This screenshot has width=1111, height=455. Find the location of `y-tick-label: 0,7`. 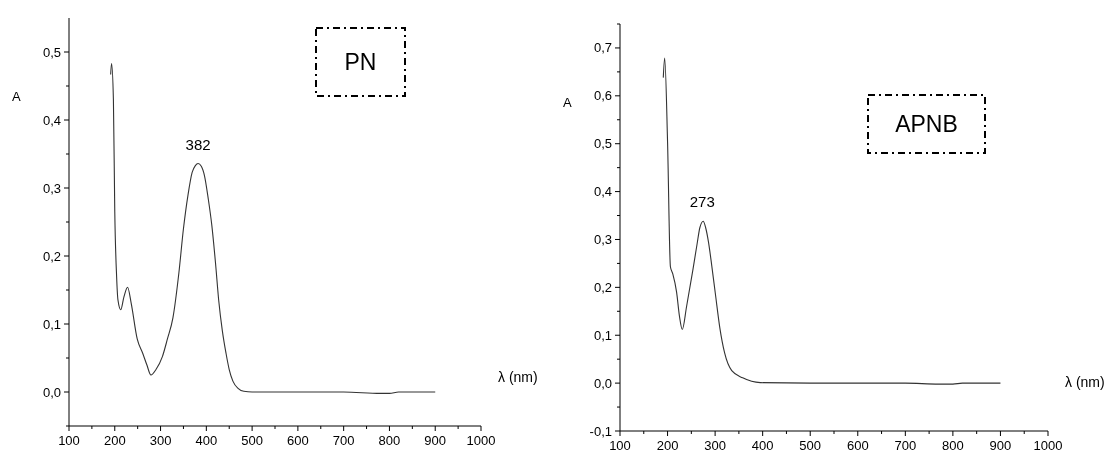

y-tick-label: 0,7 is located at coordinates (602, 48).